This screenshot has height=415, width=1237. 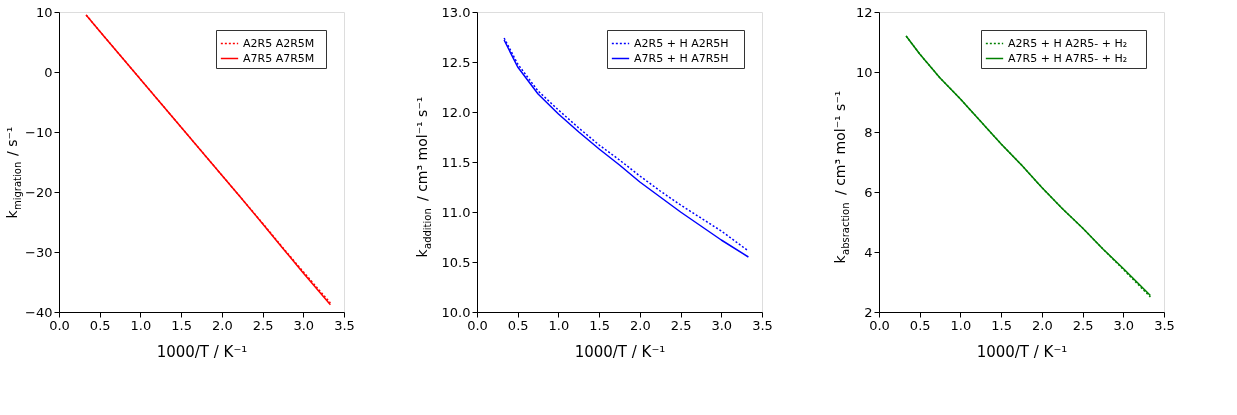 What do you see at coordinates (681, 43) in the screenshot?
I see `legend-label: A2R5 + H A2R5H` at bounding box center [681, 43].